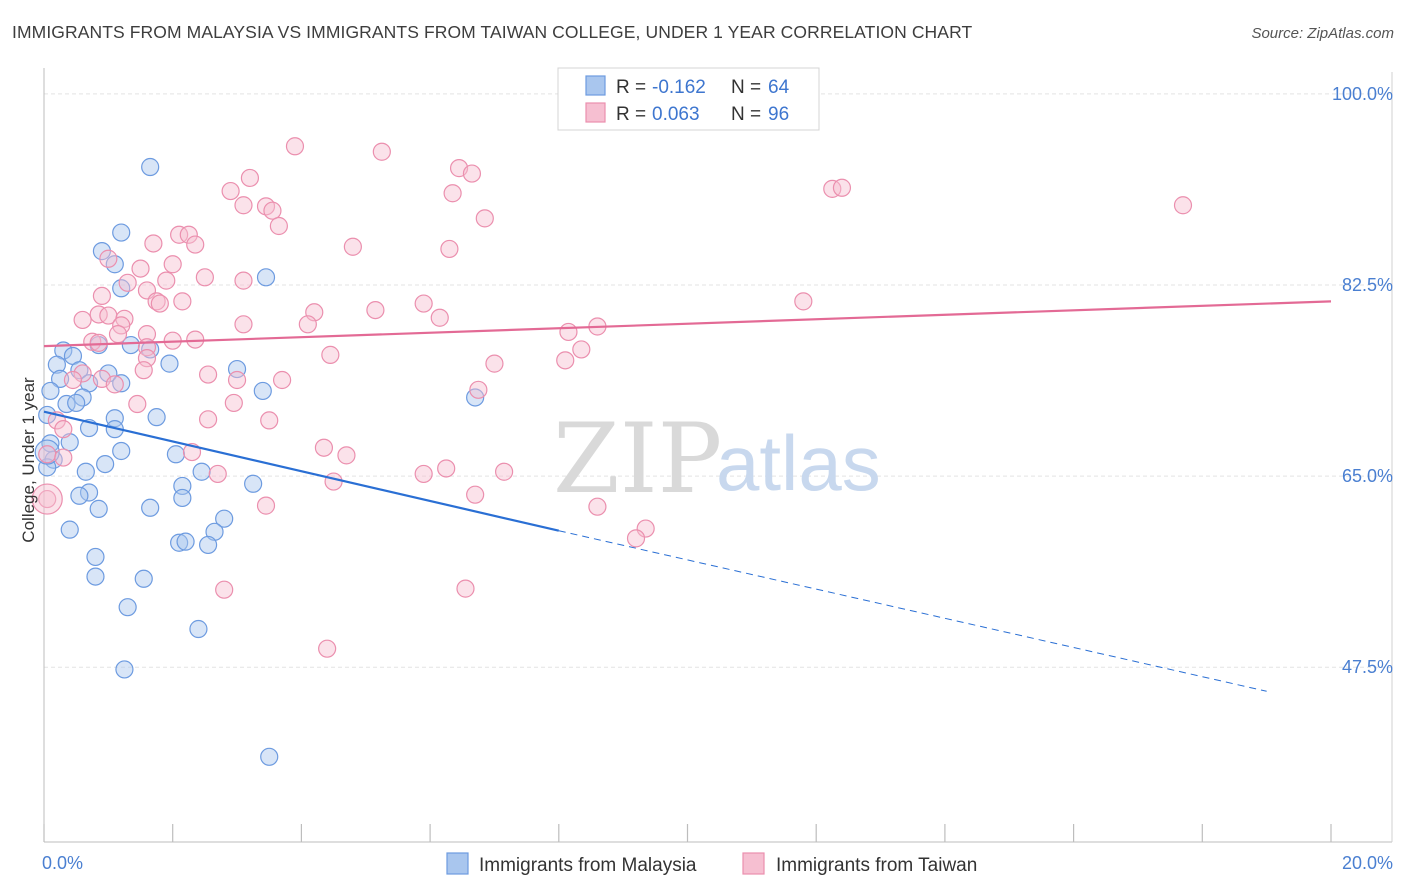 This screenshot has width=1406, height=892. I want to click on y-tick-label-2: 82.5%, so click(1367, 285).